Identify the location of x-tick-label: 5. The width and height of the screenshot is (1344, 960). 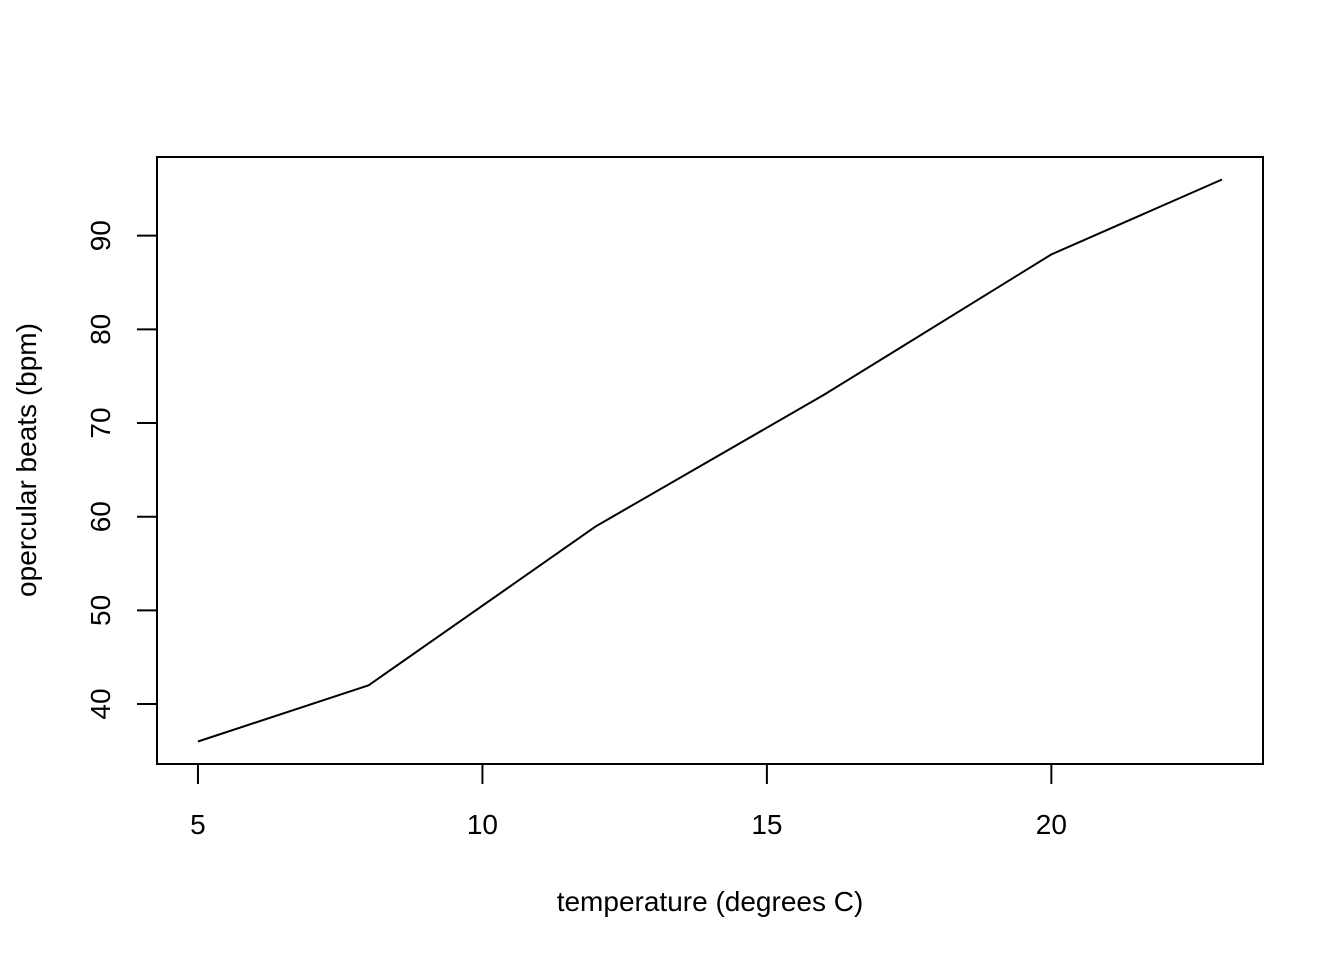
(198, 824).